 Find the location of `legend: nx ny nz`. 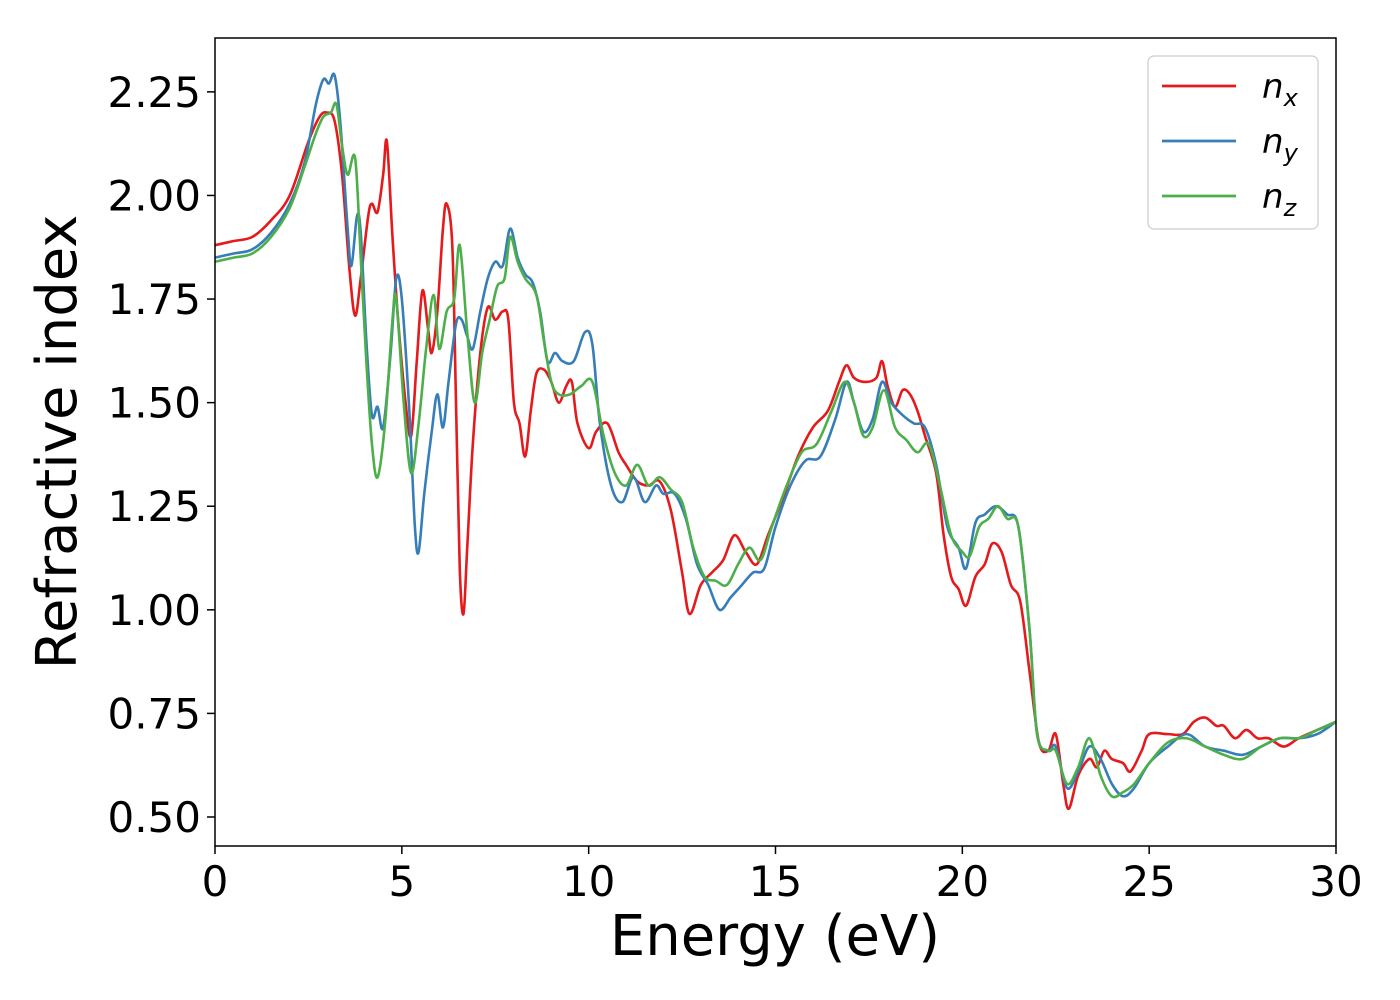

legend: nx ny nz is located at coordinates (1233, 142).